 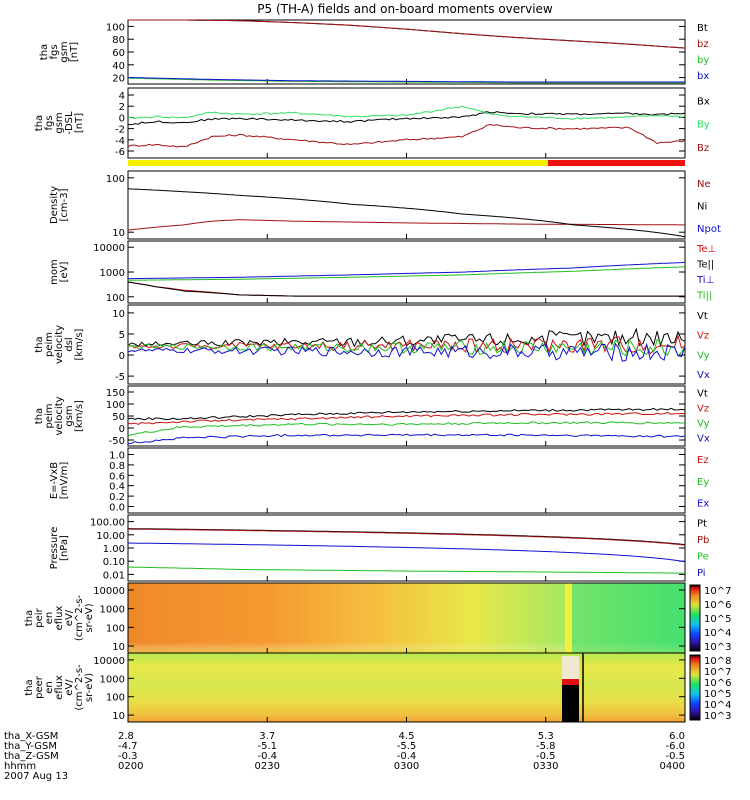 What do you see at coordinates (69, 344) in the screenshot?
I see `y-axis-label: dsl` at bounding box center [69, 344].